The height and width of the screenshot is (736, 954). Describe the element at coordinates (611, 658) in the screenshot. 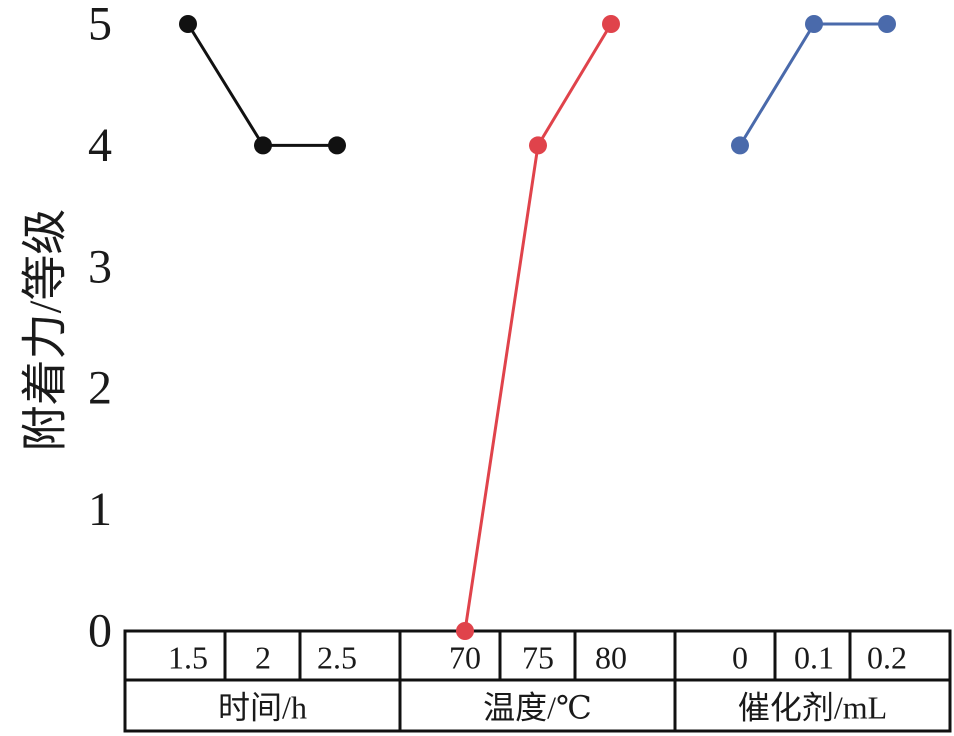

I see `x-tick-label-1-2: 80` at that location.